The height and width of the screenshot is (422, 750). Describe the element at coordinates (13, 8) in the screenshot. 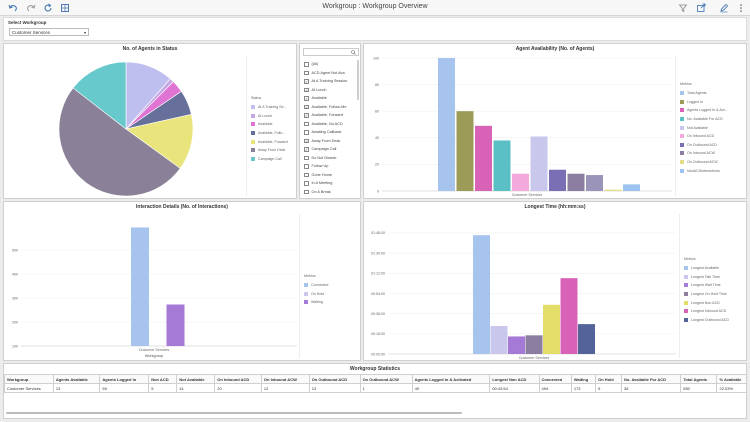

I see `undo-icon` at that location.